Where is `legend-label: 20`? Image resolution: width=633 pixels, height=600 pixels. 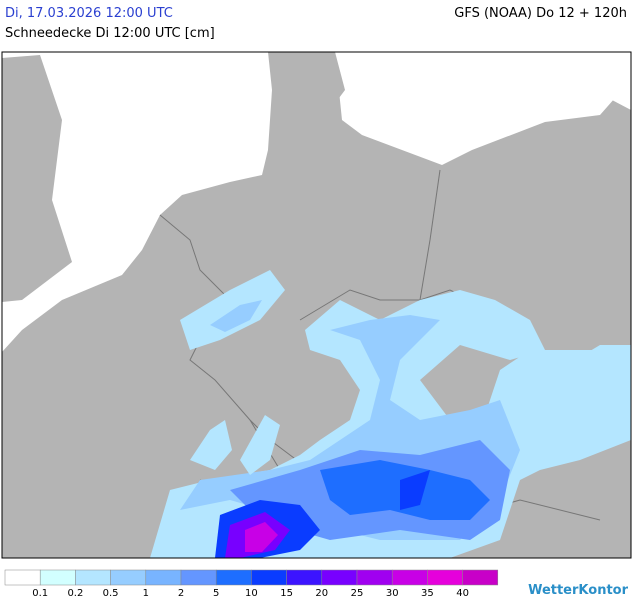
legend-label: 20 is located at coordinates (321, 593).